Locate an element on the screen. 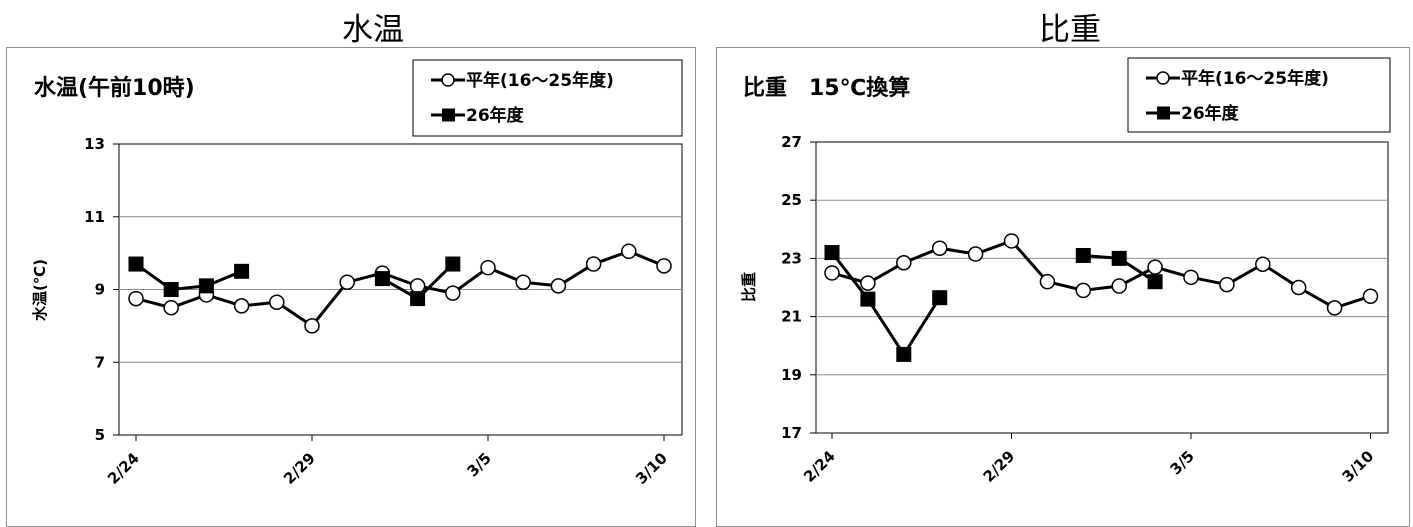  y-tick-label: 23 is located at coordinates (791, 258).